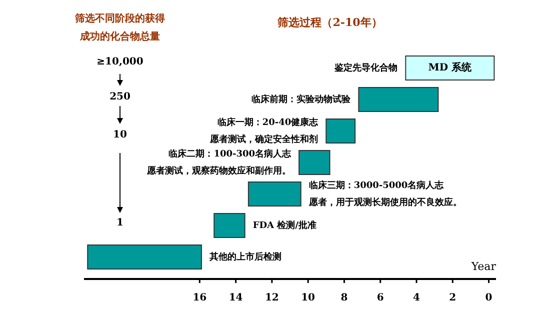 The width and height of the screenshot is (558, 317). I want to click on x-tick-label: 8, so click(344, 298).